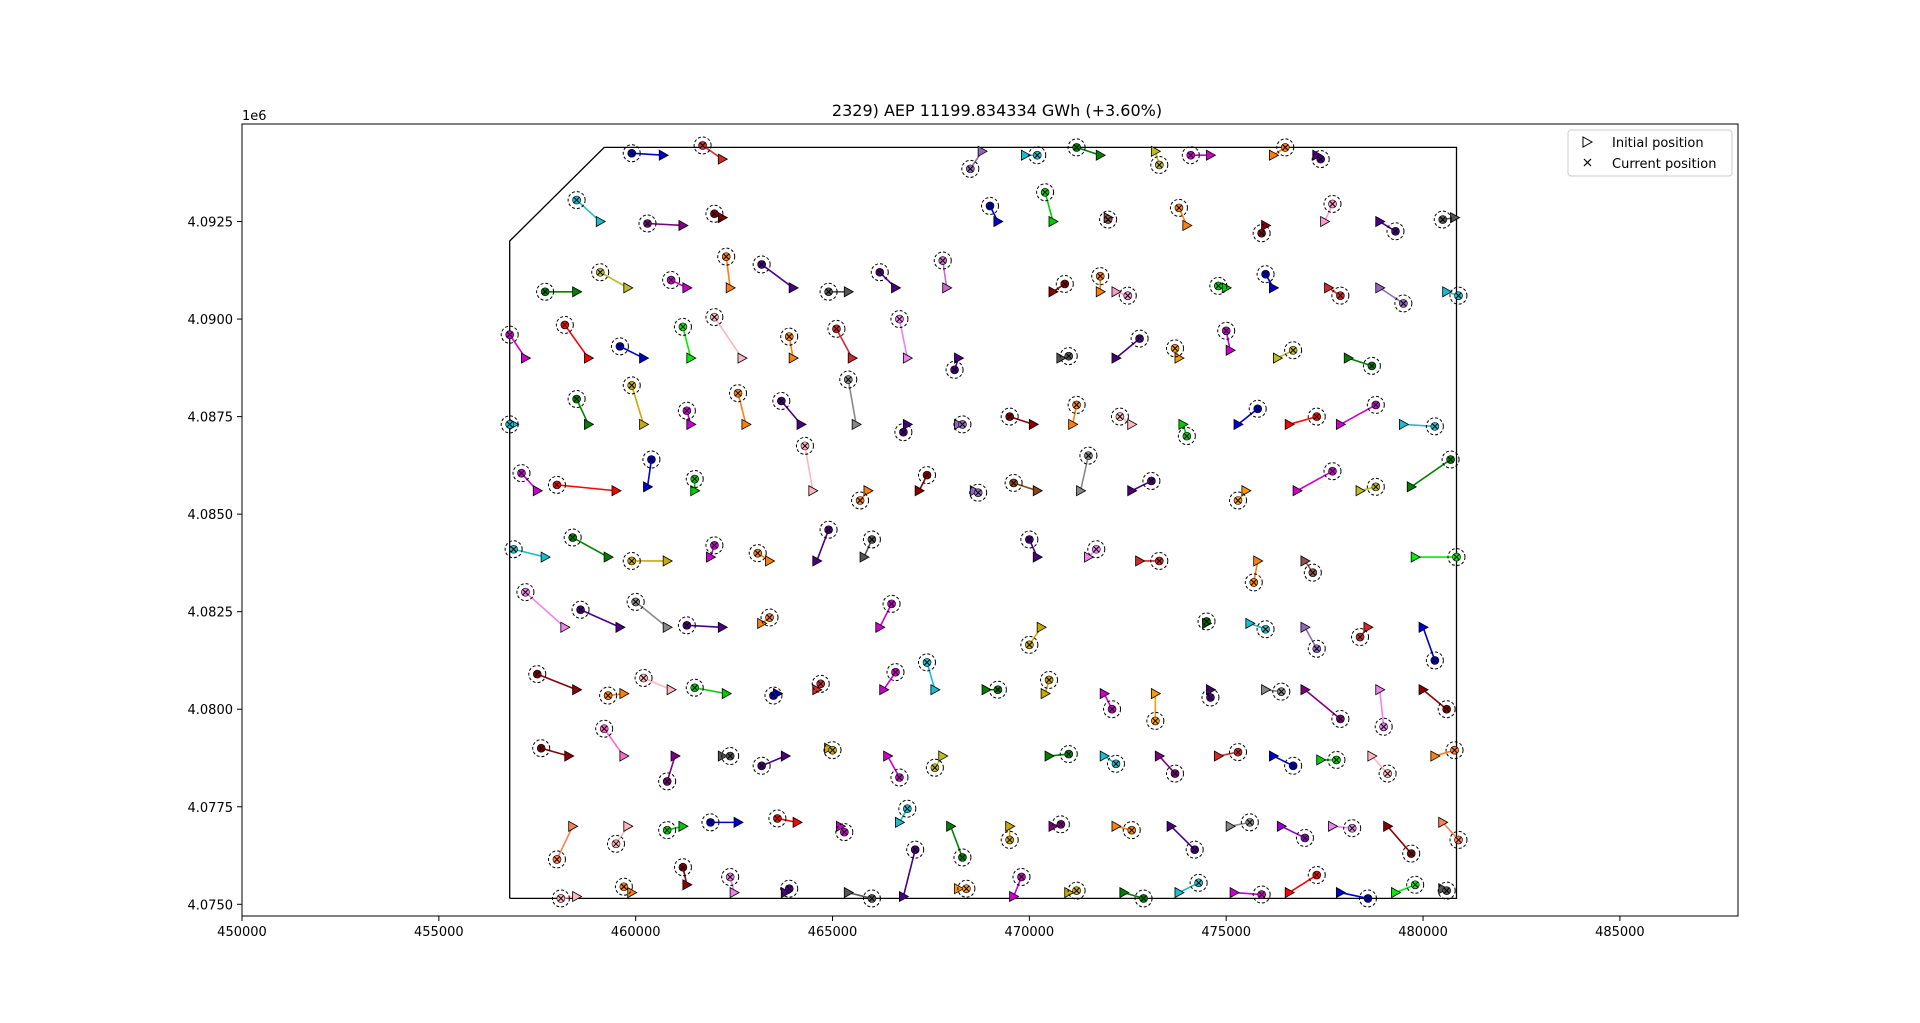 The width and height of the screenshot is (1920, 1023). I want to click on x-tick-label: 470000, so click(1030, 932).